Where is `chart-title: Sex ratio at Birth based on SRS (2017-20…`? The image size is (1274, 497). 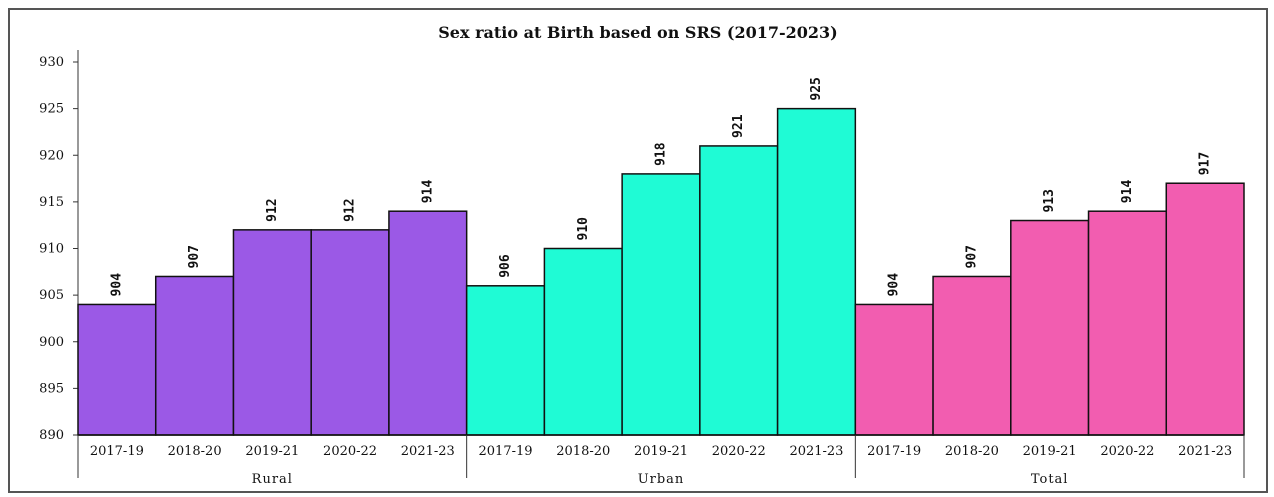 chart-title: Sex ratio at Birth based on SRS (2017-20… is located at coordinates (638, 32).